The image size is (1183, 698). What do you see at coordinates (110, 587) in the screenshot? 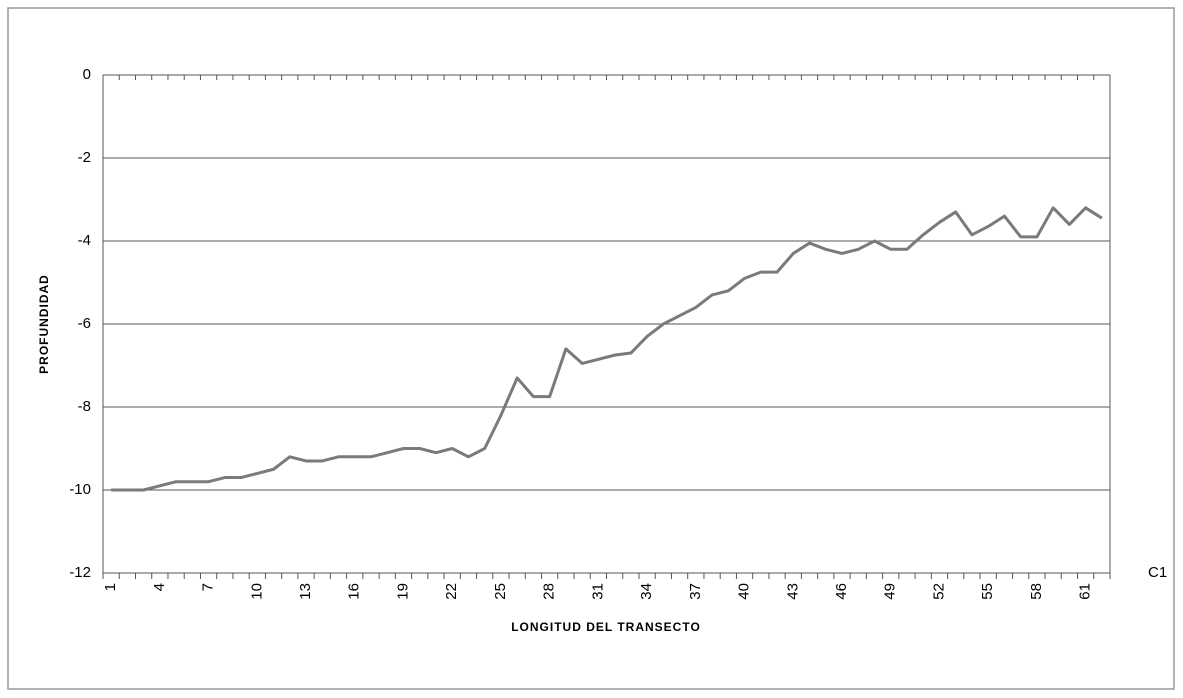
I see `x-tick-label: 1` at bounding box center [110, 587].